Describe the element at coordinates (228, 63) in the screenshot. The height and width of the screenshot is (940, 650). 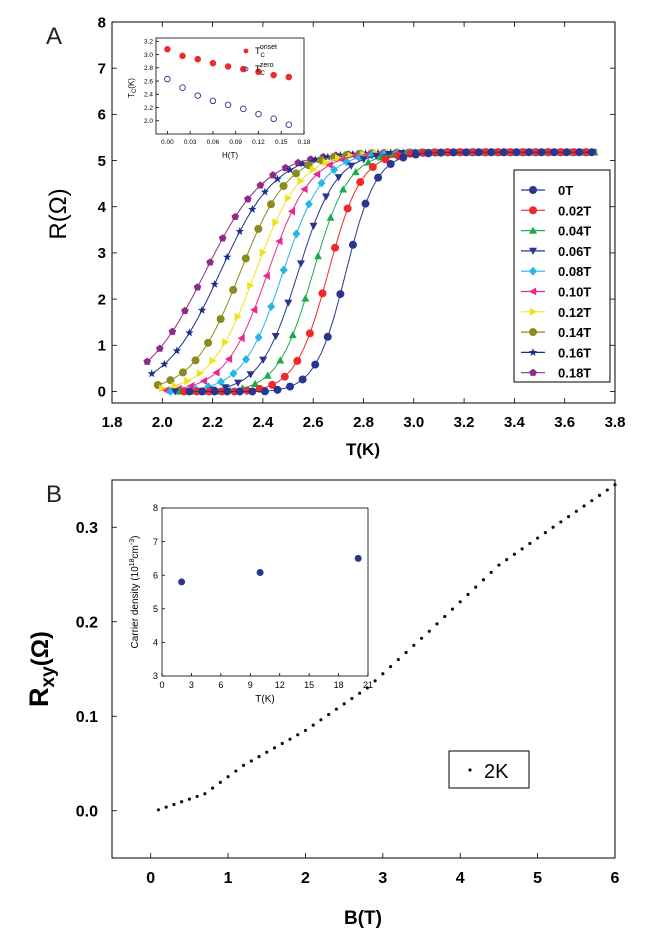
I see `inset-series-onset` at that location.